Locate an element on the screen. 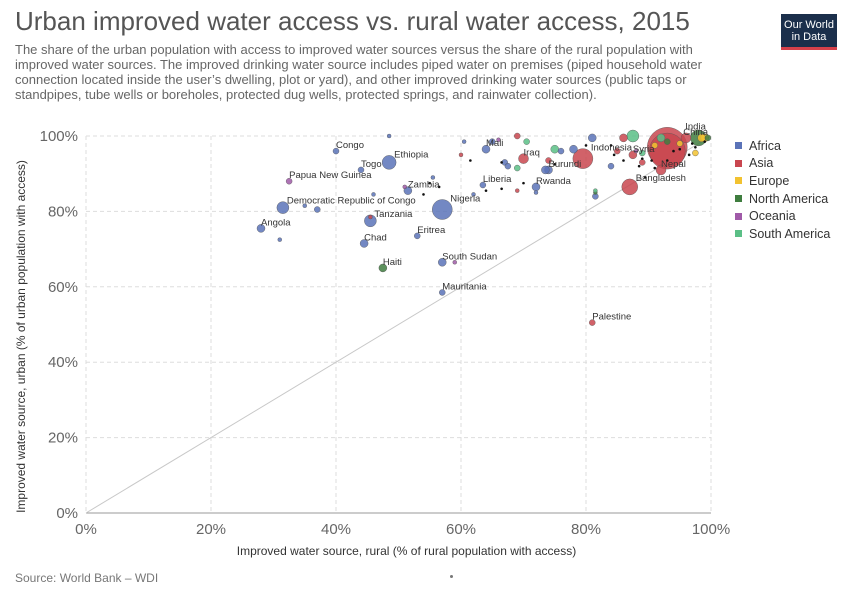 This screenshot has height=600, width=850. point-label: Papua New Guinea is located at coordinates (330, 175).